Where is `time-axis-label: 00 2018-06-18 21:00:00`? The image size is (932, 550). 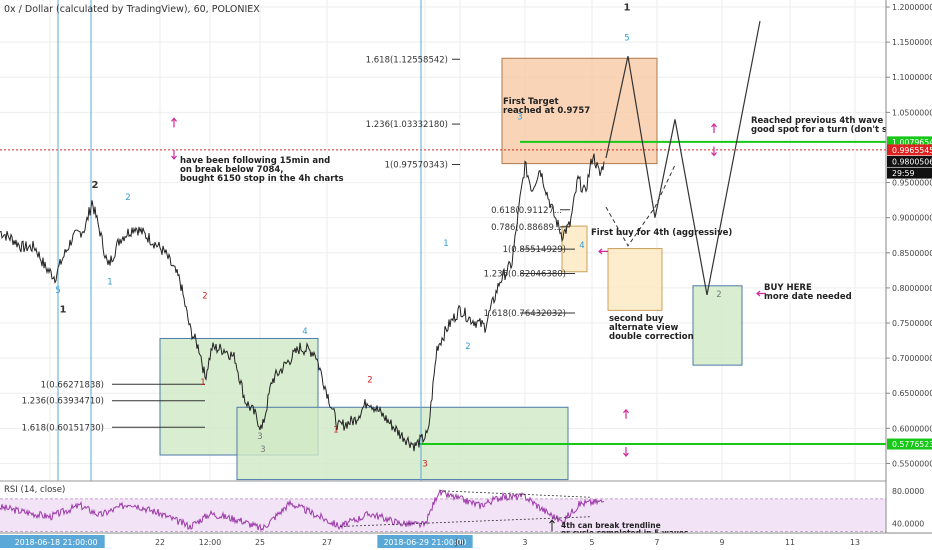
time-axis-label: 00 2018-06-18 21:00:00 is located at coordinates (49, 542).